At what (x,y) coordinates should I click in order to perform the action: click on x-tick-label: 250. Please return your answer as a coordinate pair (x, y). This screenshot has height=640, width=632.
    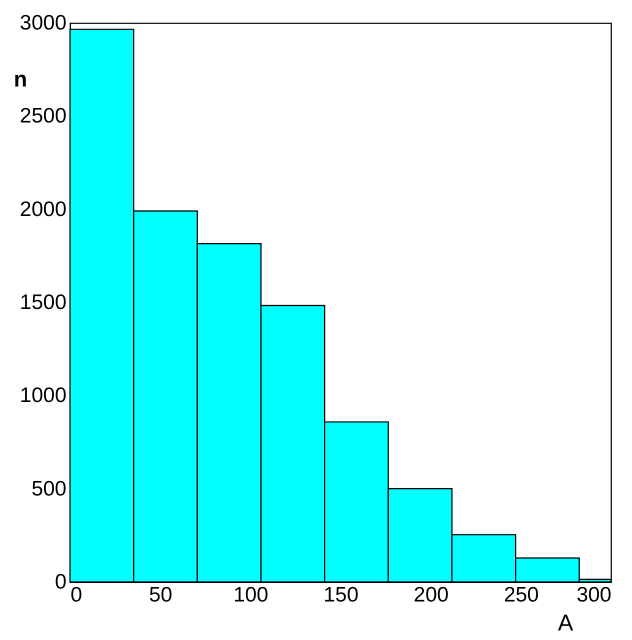
    Looking at the image, I should click on (521, 595).